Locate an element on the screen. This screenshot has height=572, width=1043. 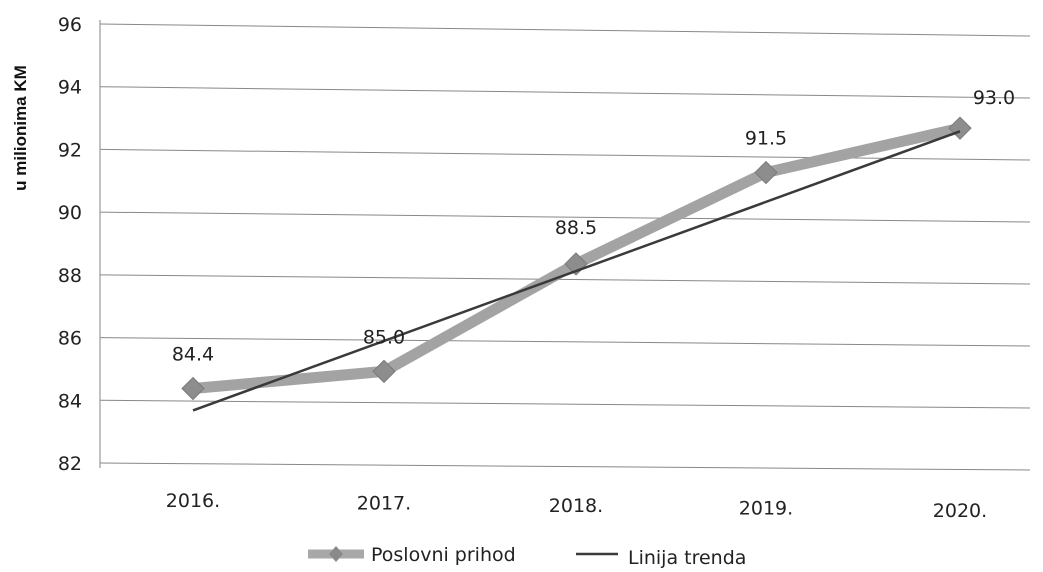
x-tick-labels: 2016. 2017. 2018. 2019. 2020. is located at coordinates (576, 506).